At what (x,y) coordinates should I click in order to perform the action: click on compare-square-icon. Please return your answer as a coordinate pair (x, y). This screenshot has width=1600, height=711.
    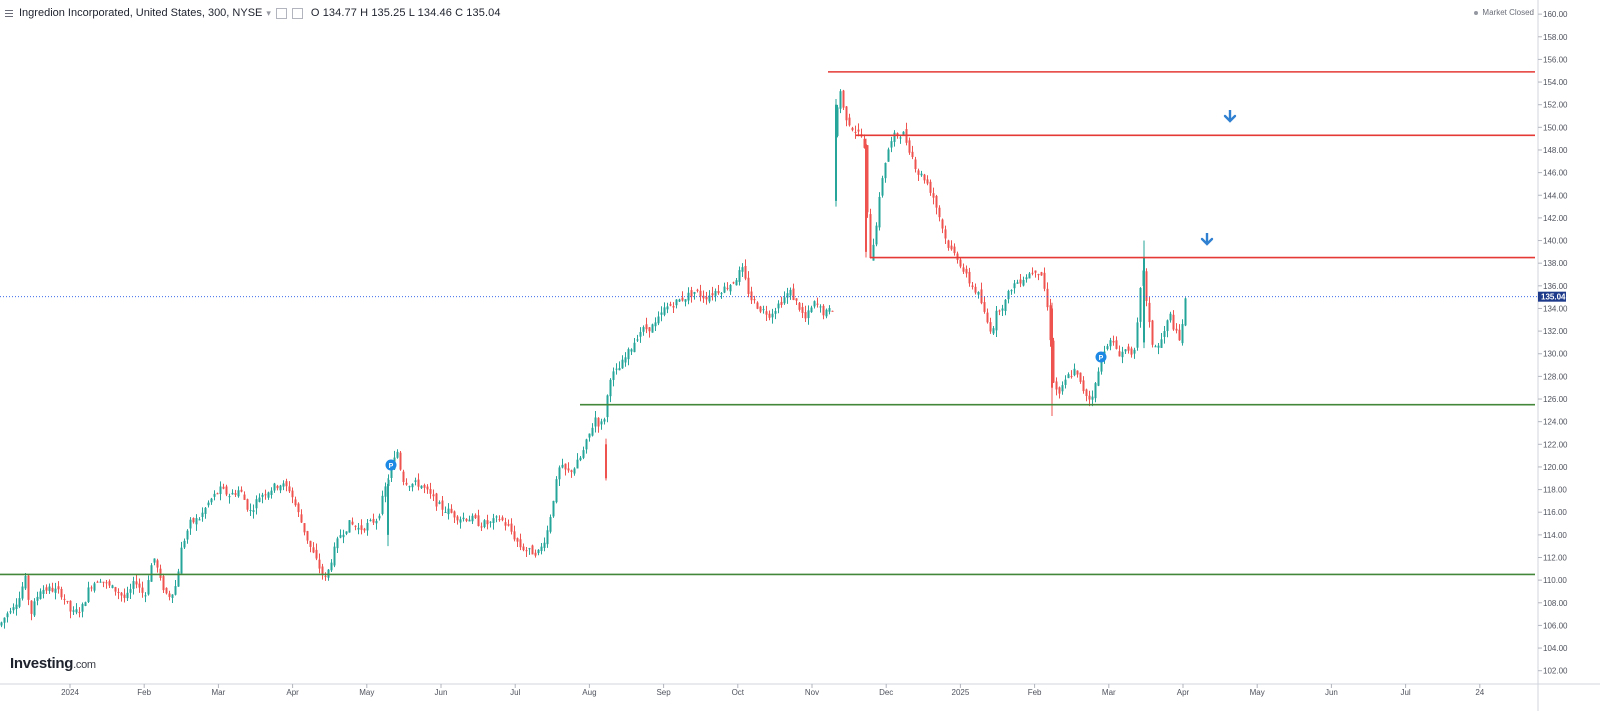
    Looking at the image, I should click on (297, 13).